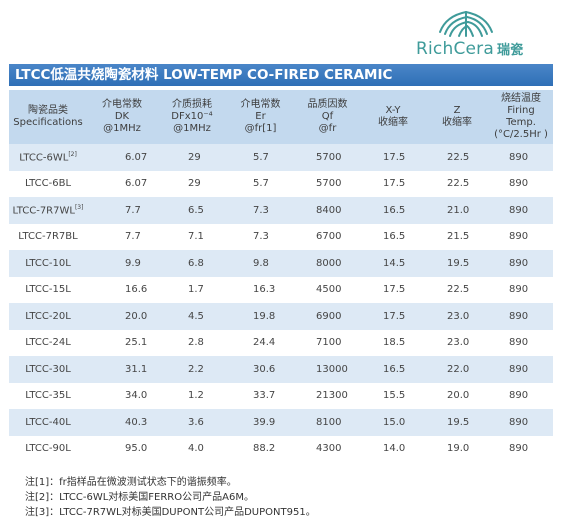 The height and width of the screenshot is (525, 565). Describe the element at coordinates (329, 237) in the screenshot. I see `cell-qf: 6700` at that location.